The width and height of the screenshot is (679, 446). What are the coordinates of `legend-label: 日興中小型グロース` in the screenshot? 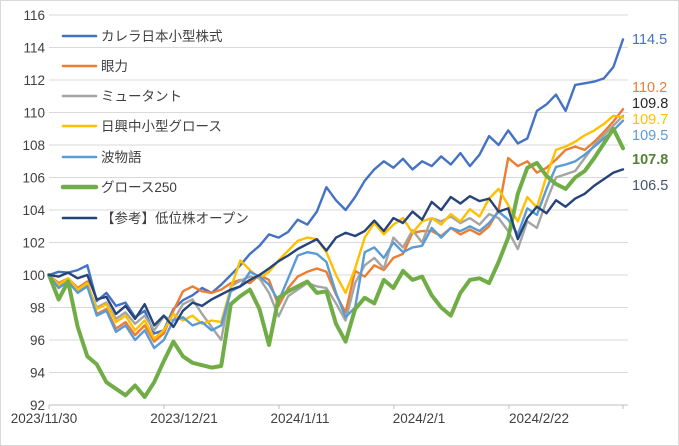 It's located at (161, 126).